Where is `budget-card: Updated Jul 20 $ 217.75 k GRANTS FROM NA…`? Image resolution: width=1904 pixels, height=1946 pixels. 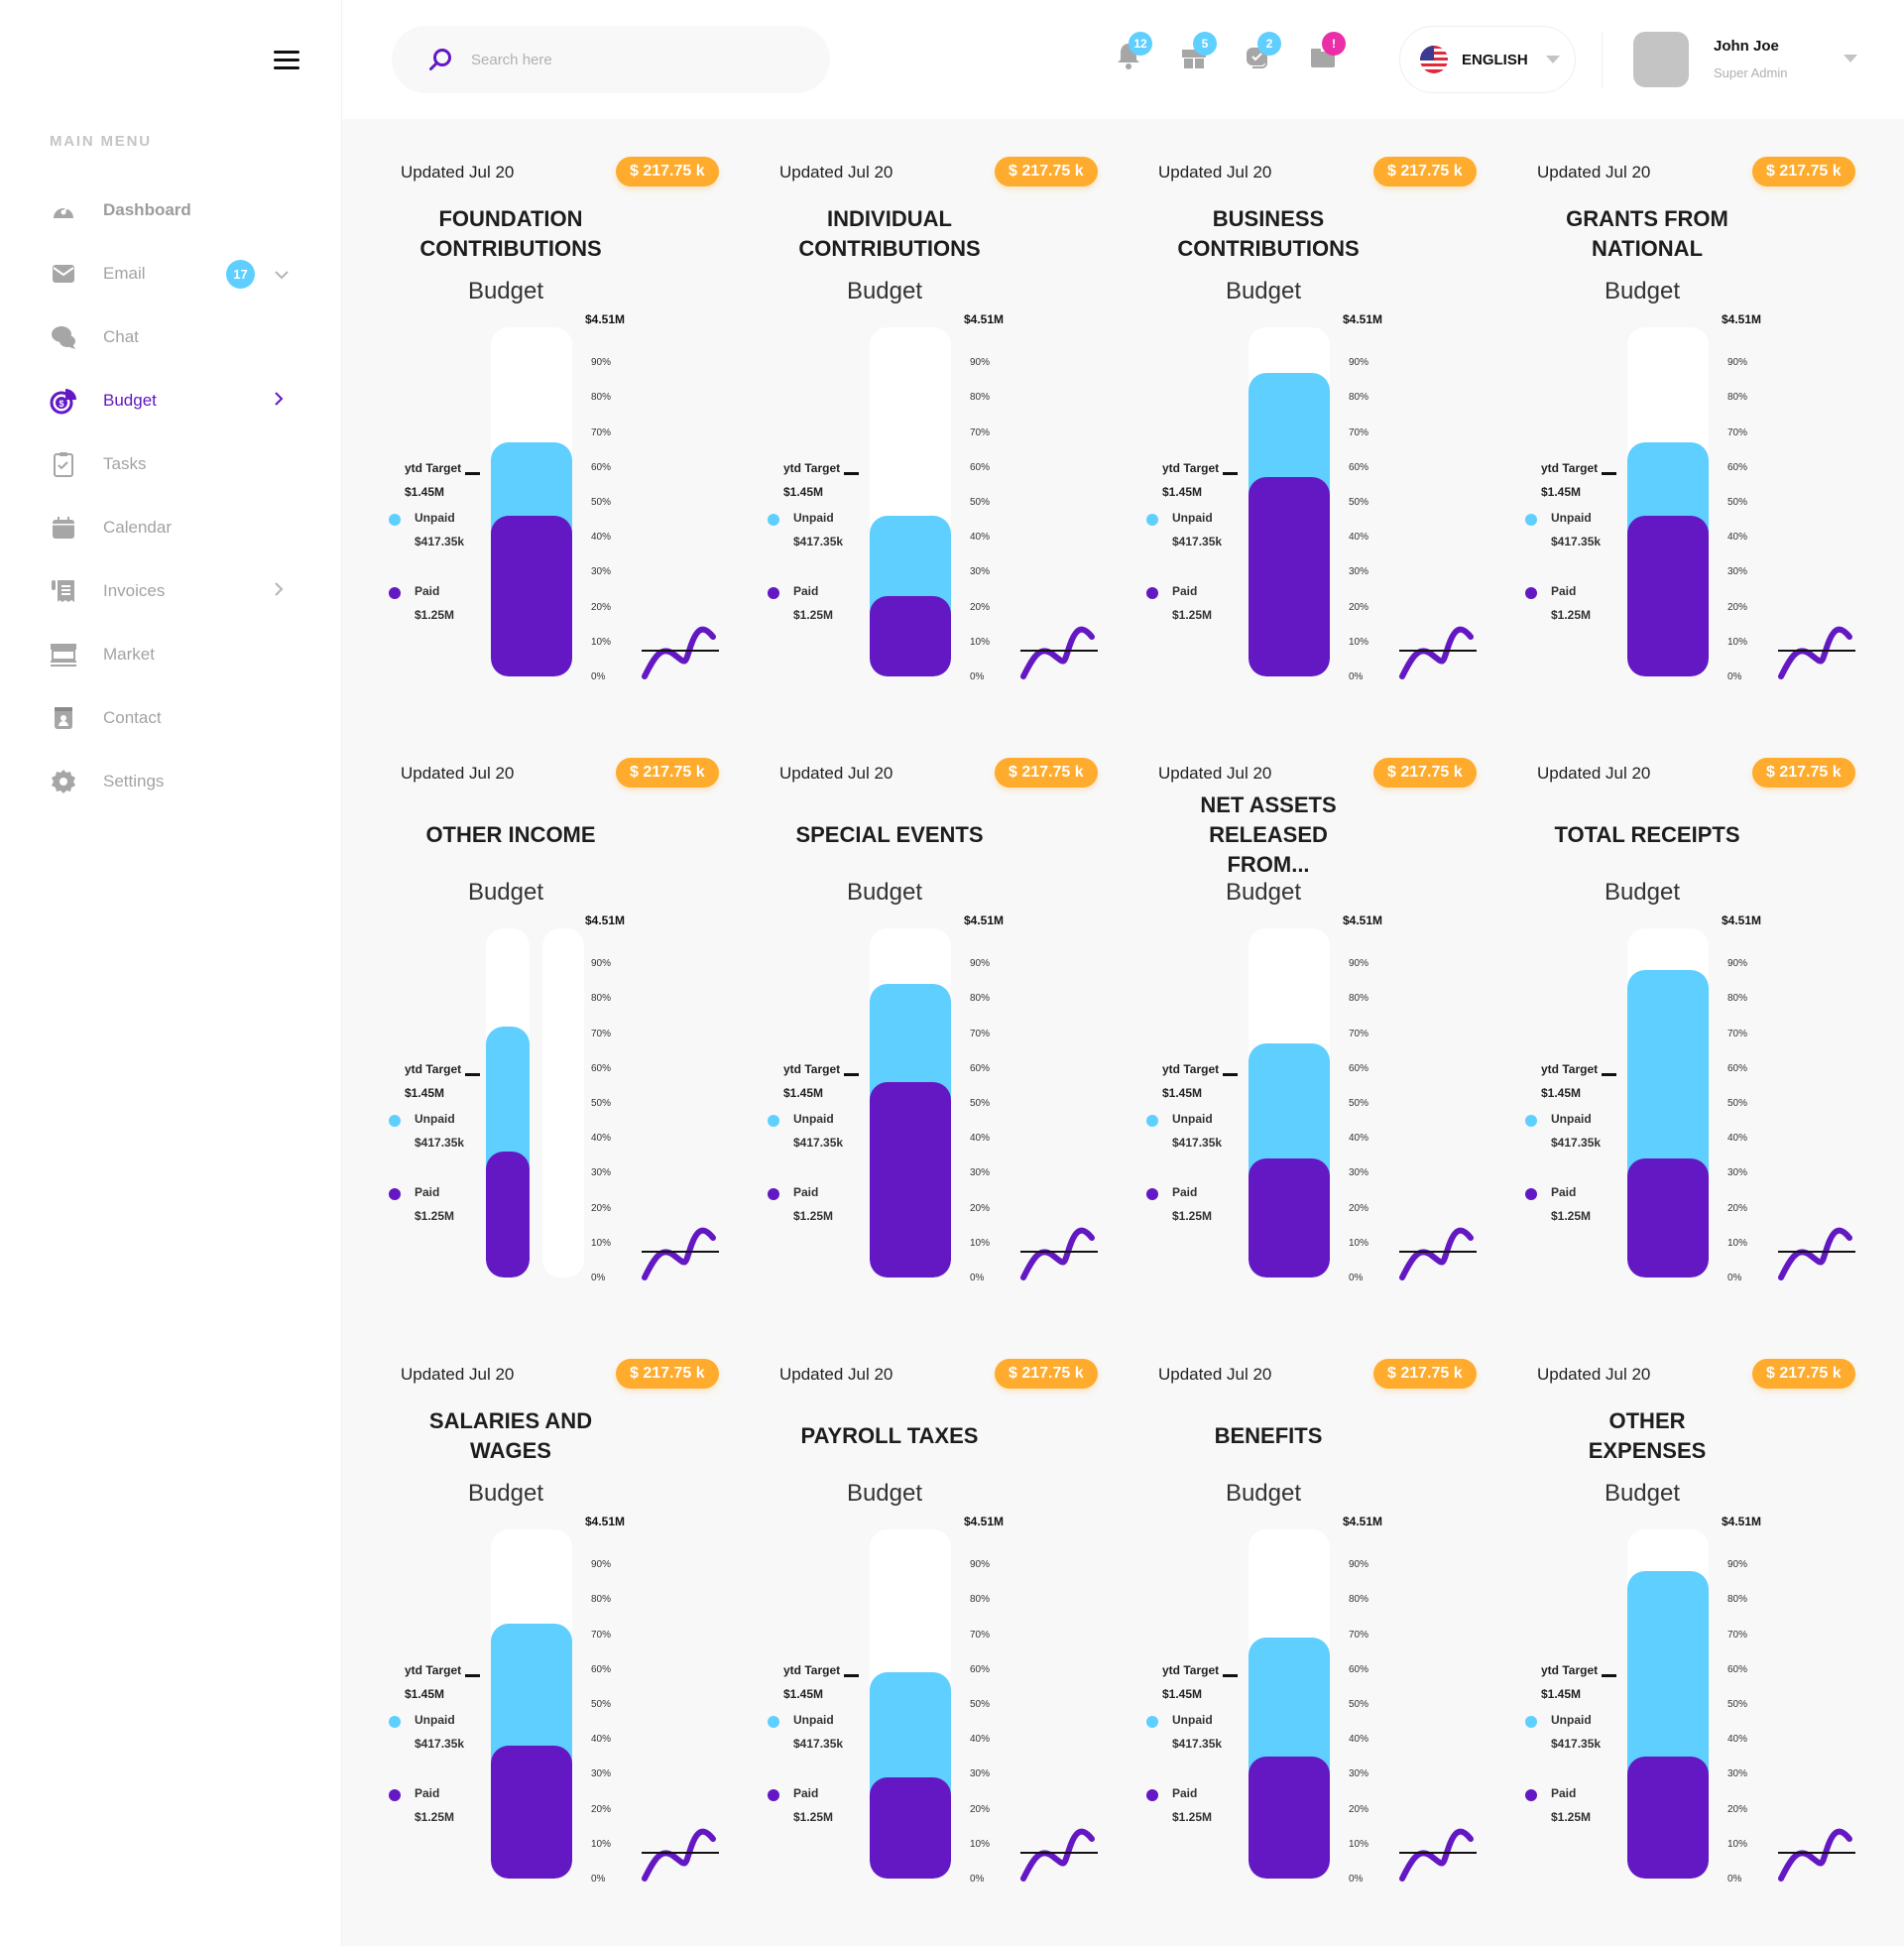
budget-card: Updated Jul 20 $ 217.75 k GRANTS FROM NA… is located at coordinates (1691, 416).